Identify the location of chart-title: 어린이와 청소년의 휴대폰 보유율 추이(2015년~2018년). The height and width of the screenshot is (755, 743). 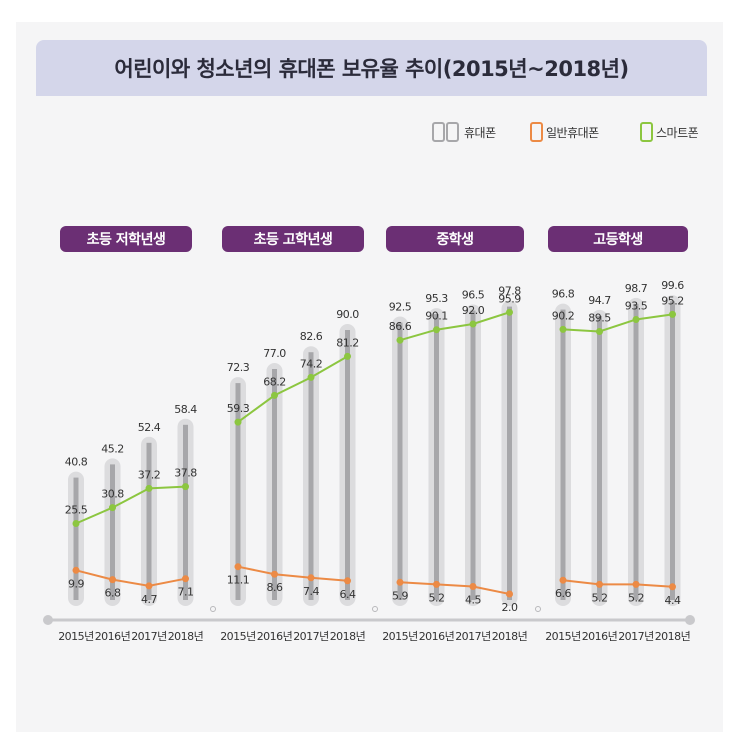
(371, 69).